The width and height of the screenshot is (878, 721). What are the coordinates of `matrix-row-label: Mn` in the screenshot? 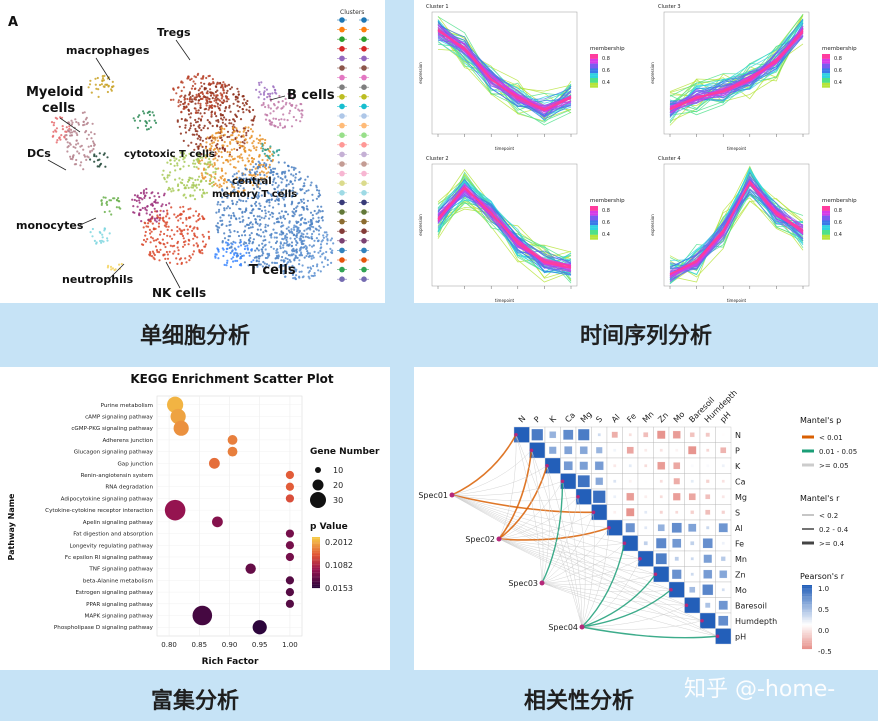 It's located at (741, 559).